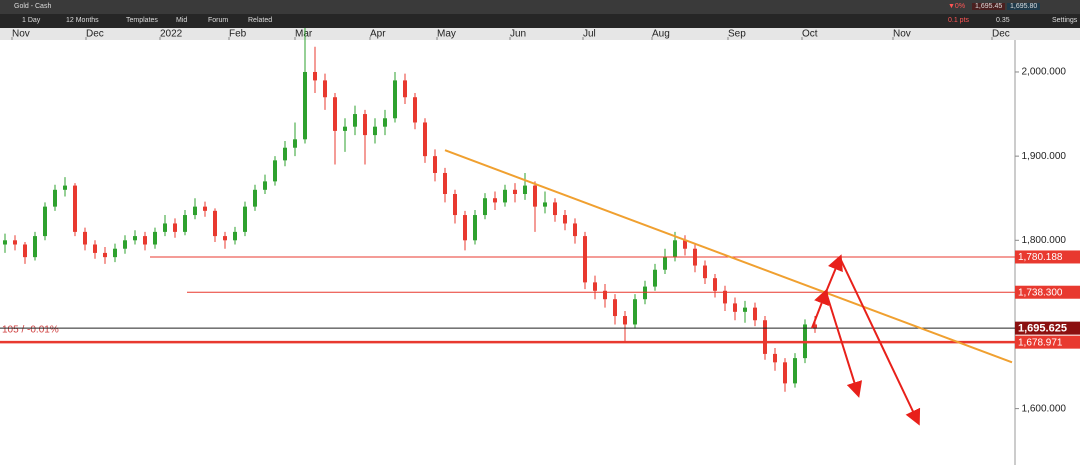 Image resolution: width=1080 pixels, height=465 pixels. What do you see at coordinates (260, 20) in the screenshot?
I see `related: Related` at bounding box center [260, 20].